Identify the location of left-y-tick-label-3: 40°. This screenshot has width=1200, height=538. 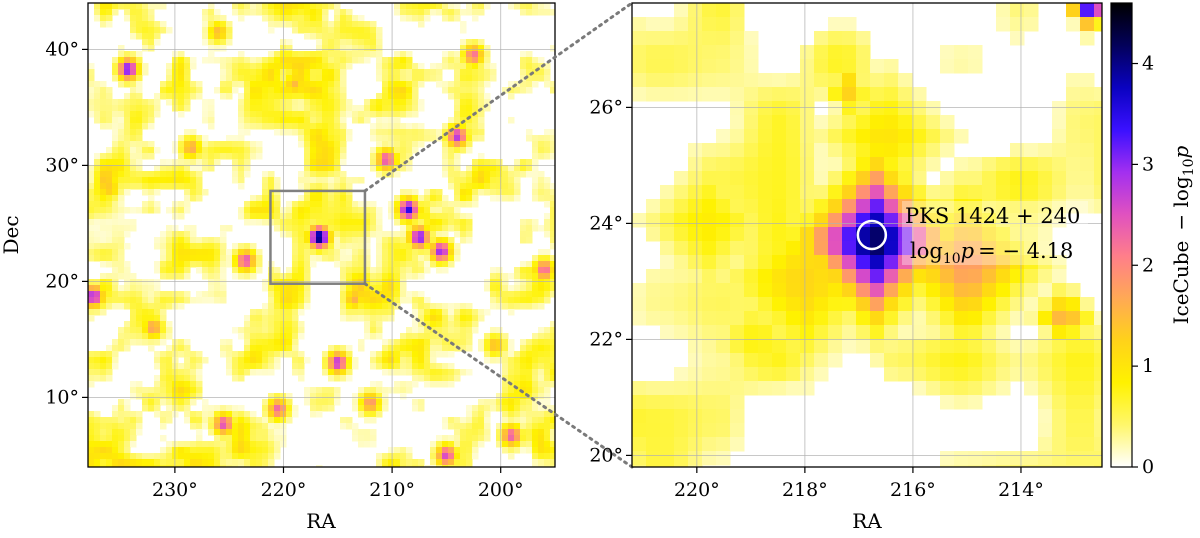
(62, 49).